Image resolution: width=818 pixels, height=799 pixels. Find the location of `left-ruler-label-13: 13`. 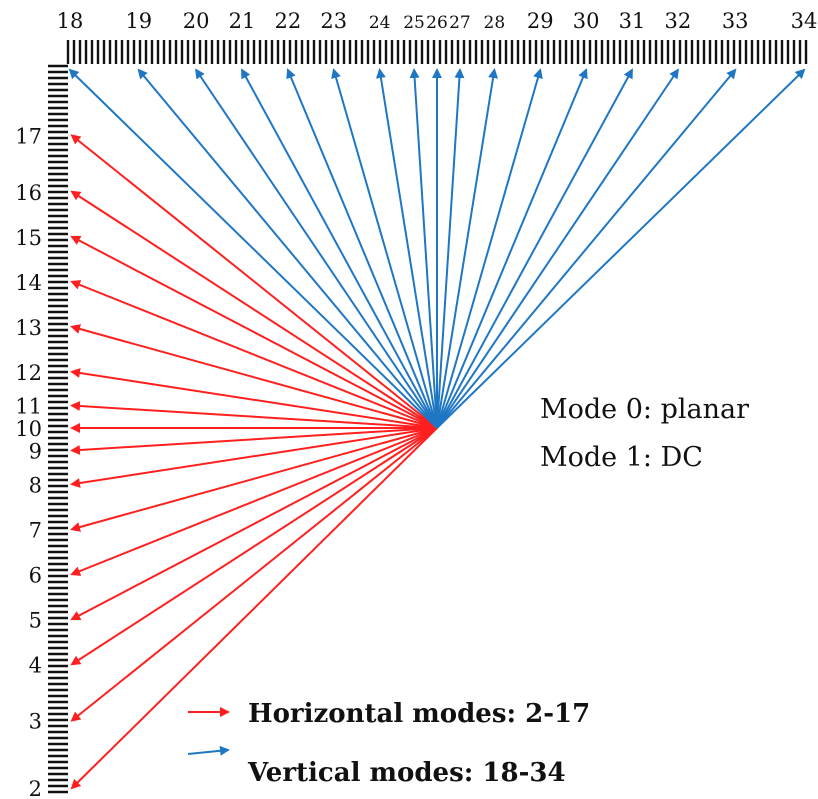

left-ruler-label-13: 13 is located at coordinates (28, 328).